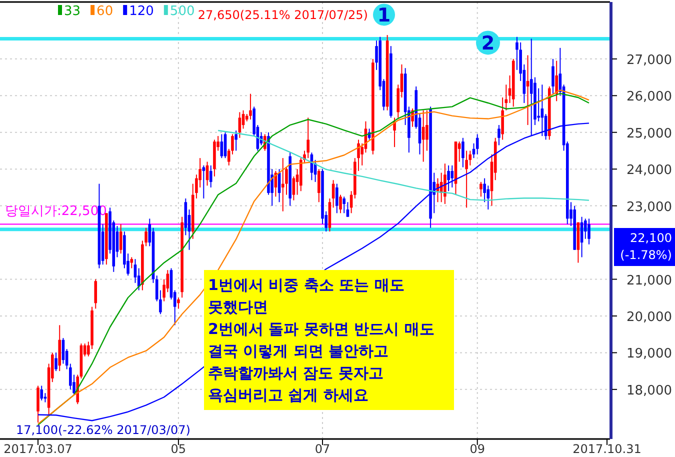  Describe the element at coordinates (649, 134) in the screenshot. I see `y-tick-label: 25,000` at that location.